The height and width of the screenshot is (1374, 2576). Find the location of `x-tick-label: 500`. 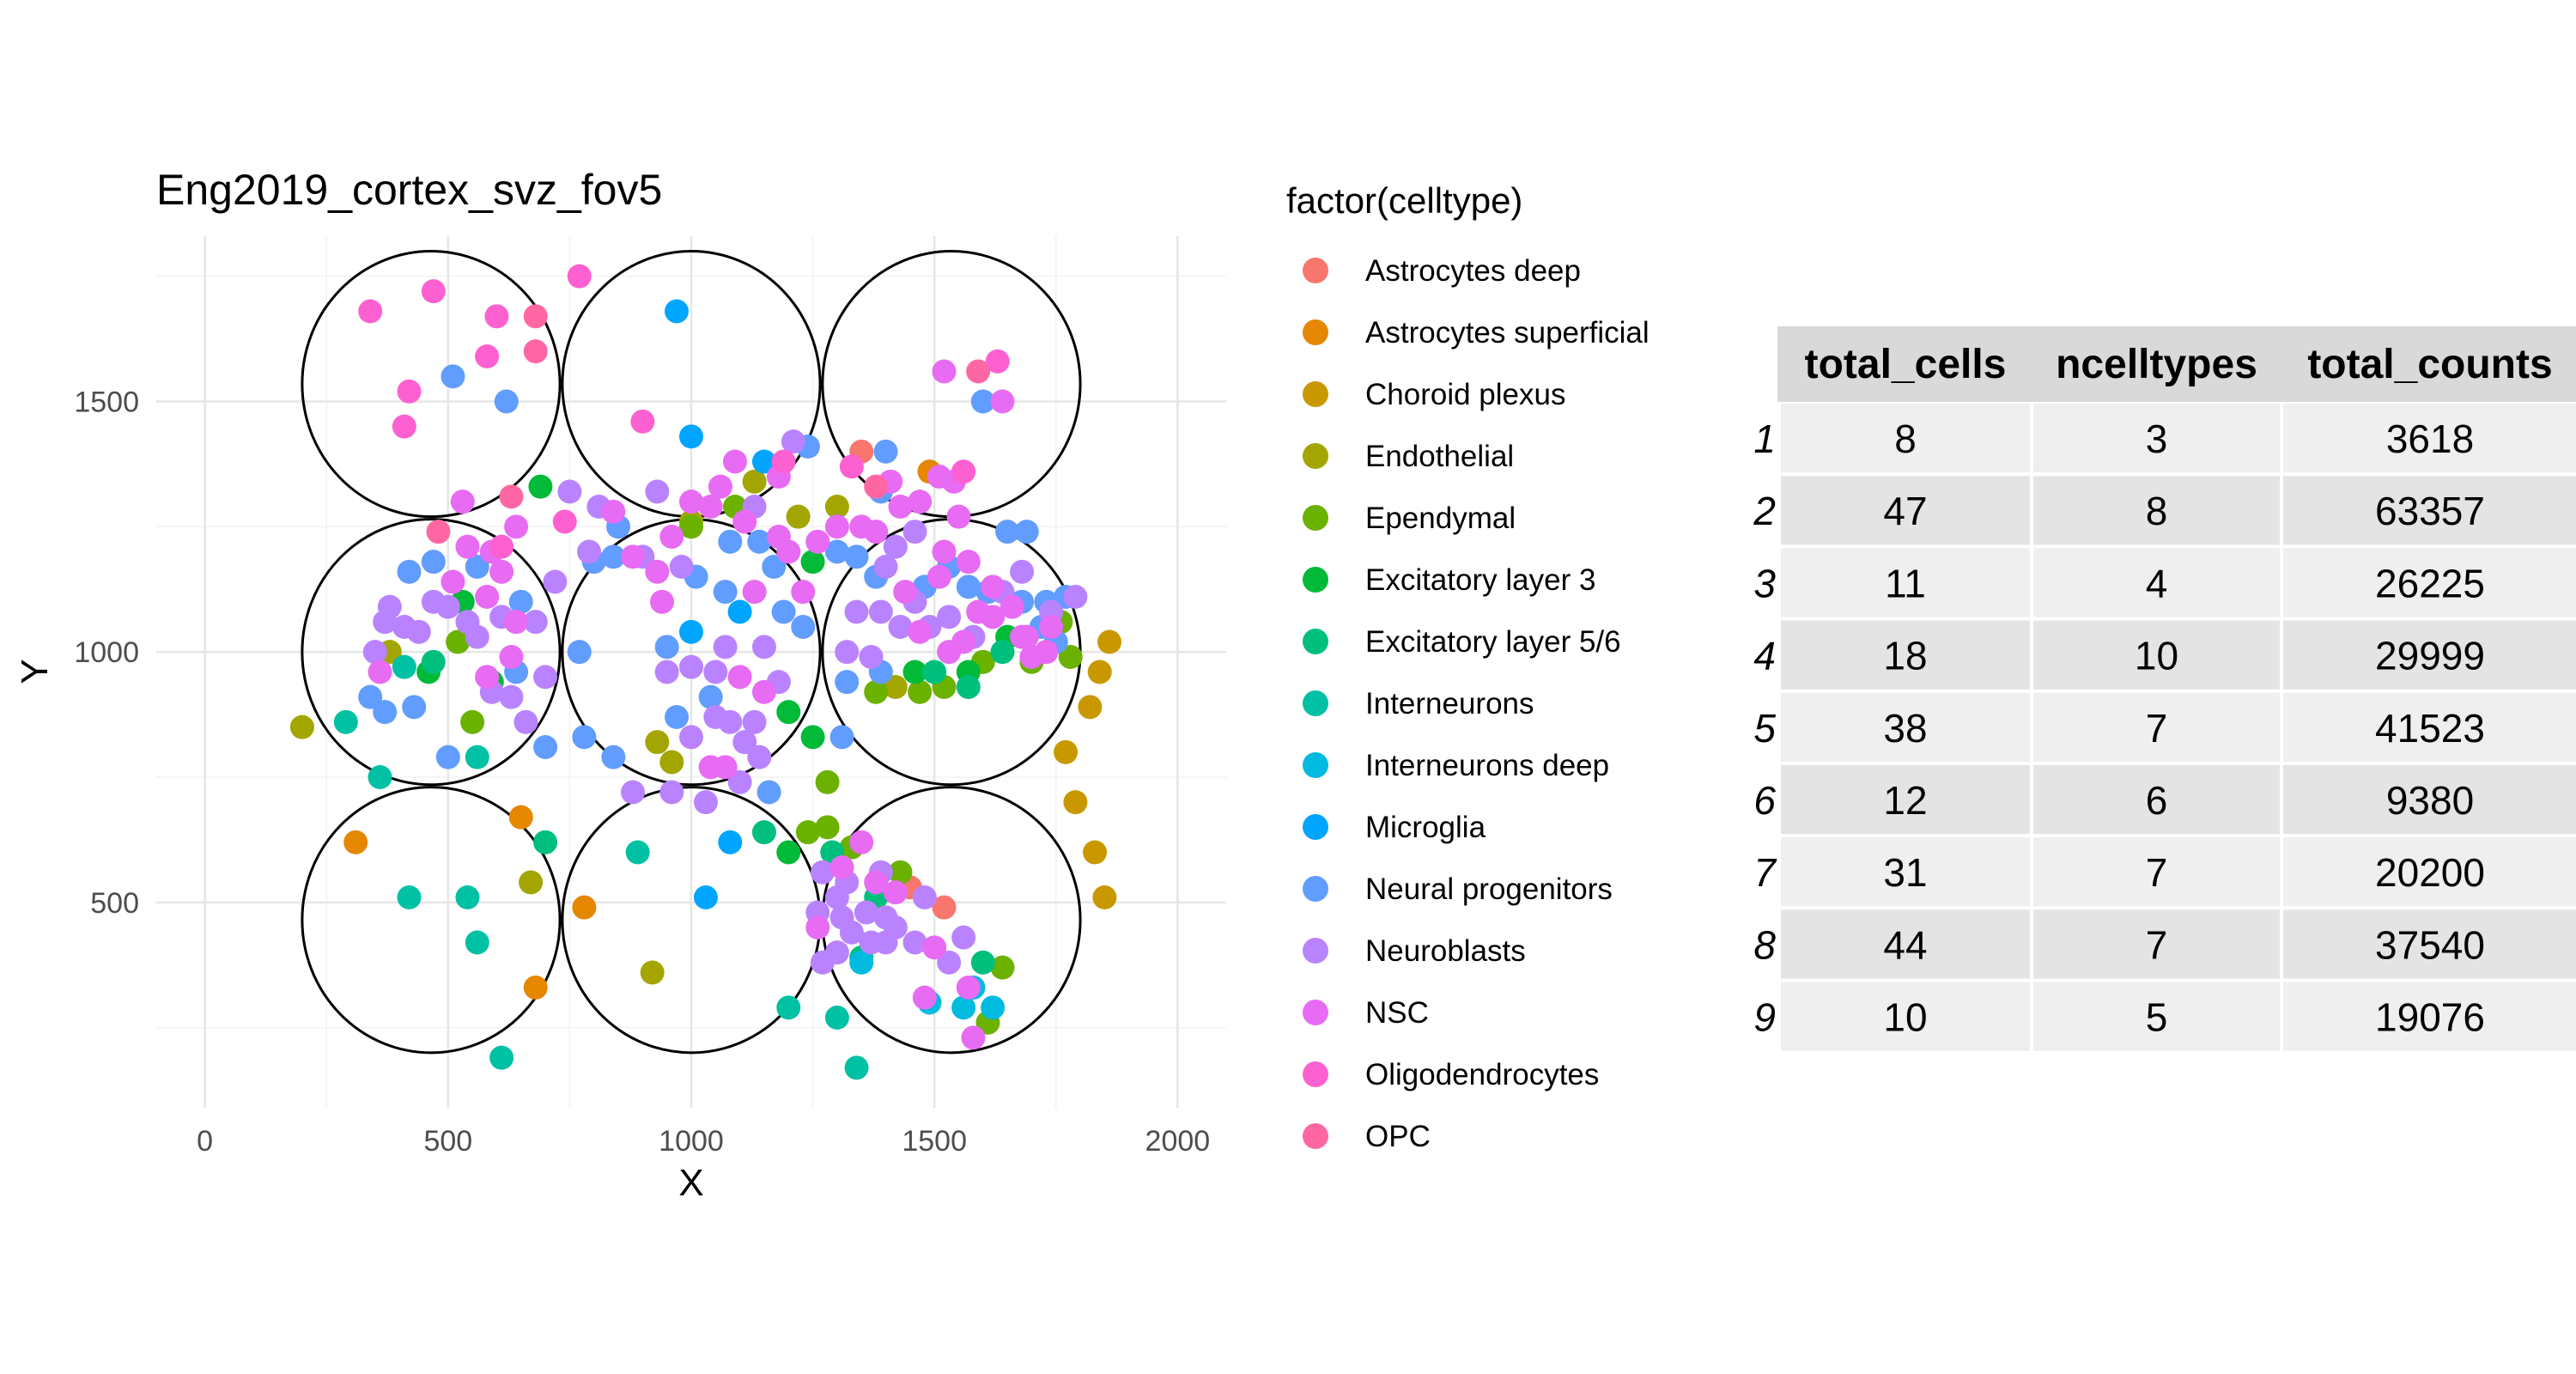

x-tick-label: 500 is located at coordinates (448, 1141).